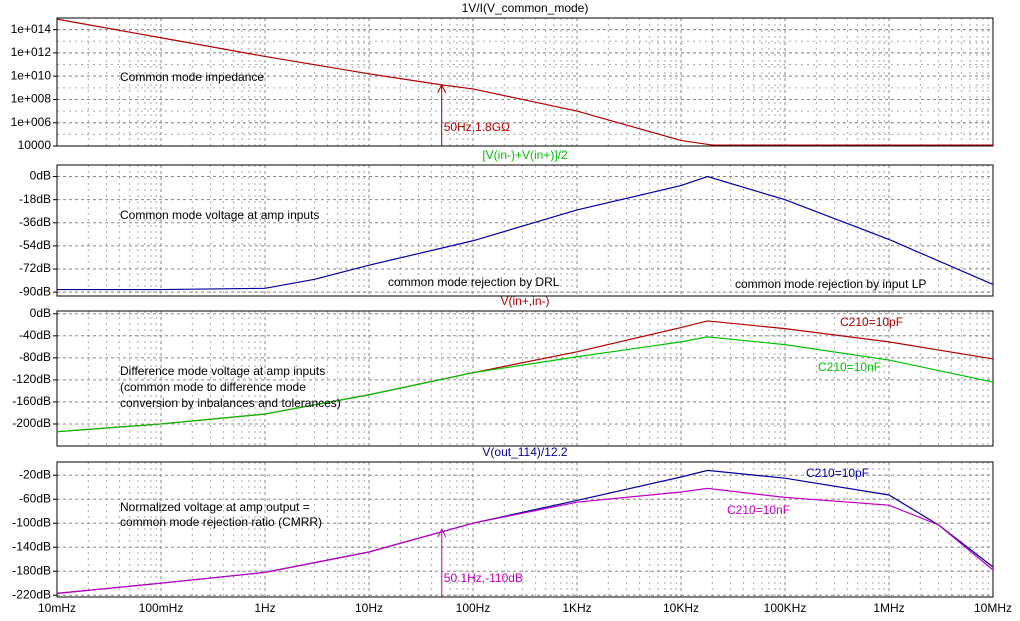  Describe the element at coordinates (477, 127) in the screenshot. I see `marker-label: 50Hz,1.8GΩ` at that location.